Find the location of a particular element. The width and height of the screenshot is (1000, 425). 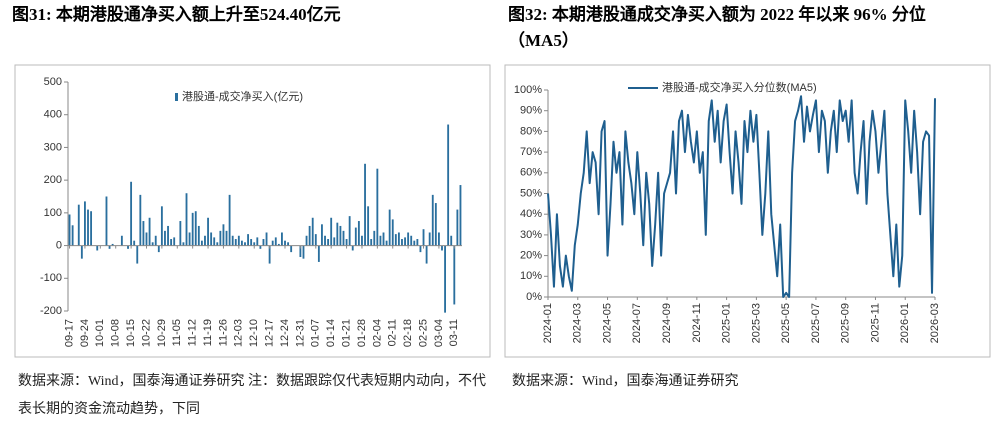

x-tick-label: 11-19 is located at coordinates (208, 332).